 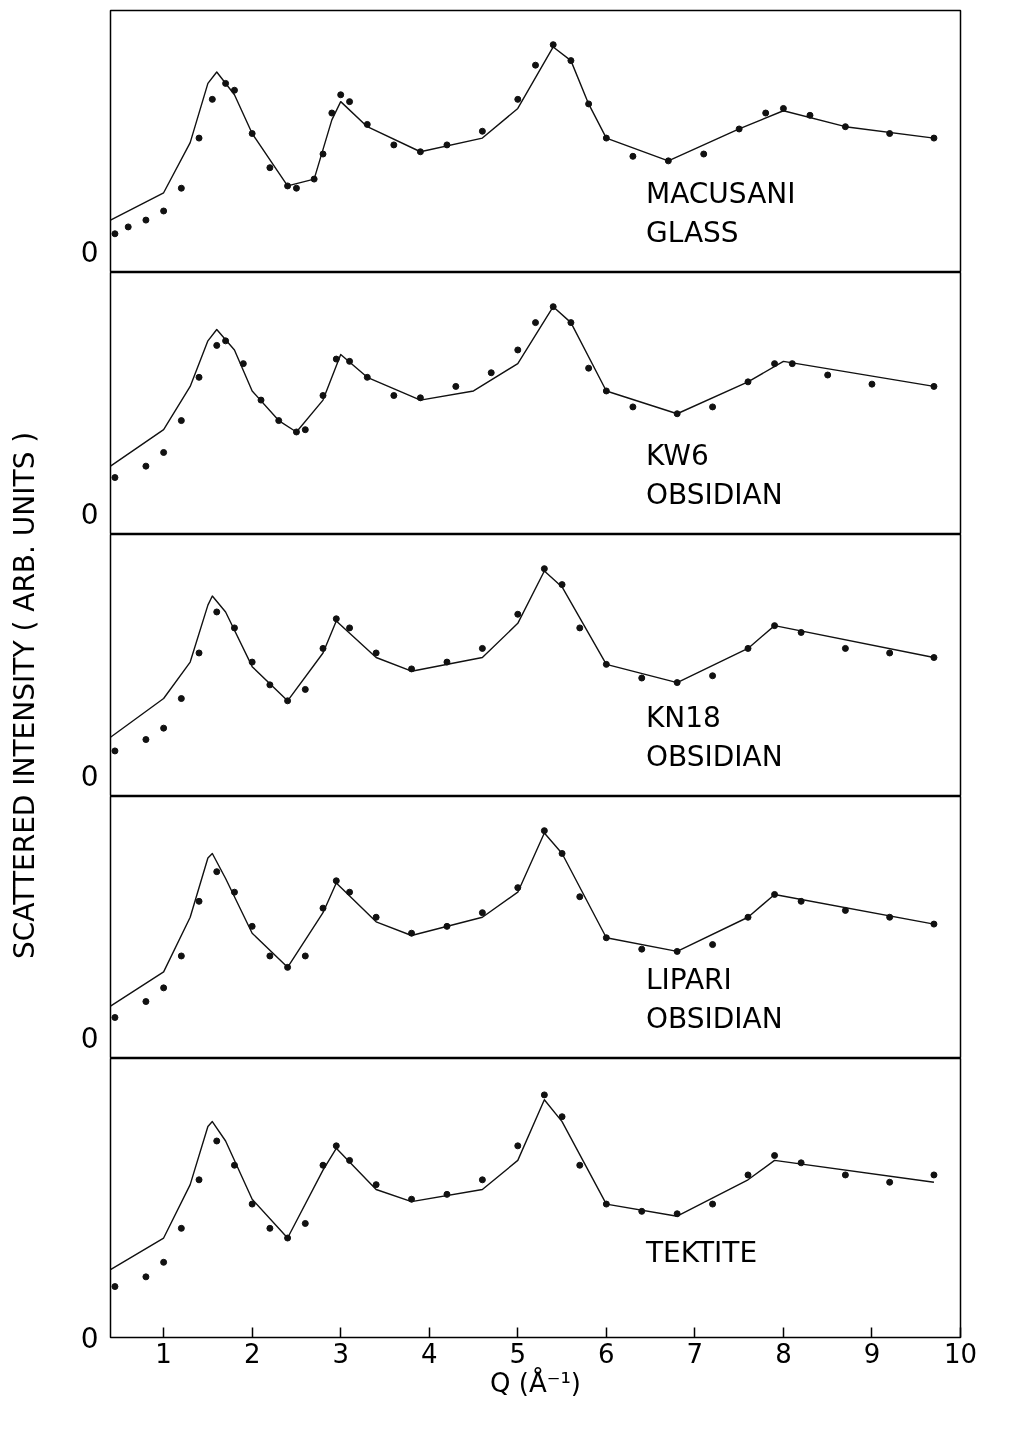 What do you see at coordinates (714, 999) in the screenshot?
I see `annotation: LIPARI OBSIDIAN` at bounding box center [714, 999].